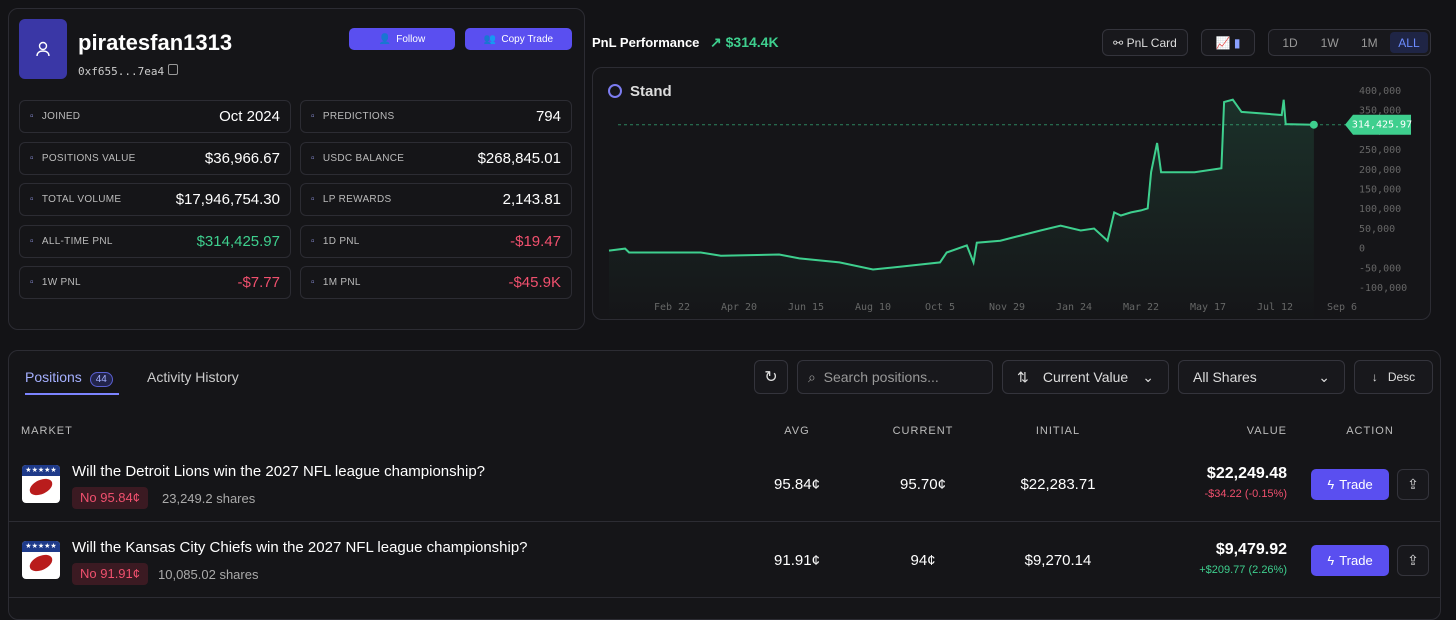  What do you see at coordinates (1380, 190) in the screenshot?
I see `y-tick-label: 150,000` at bounding box center [1380, 190].